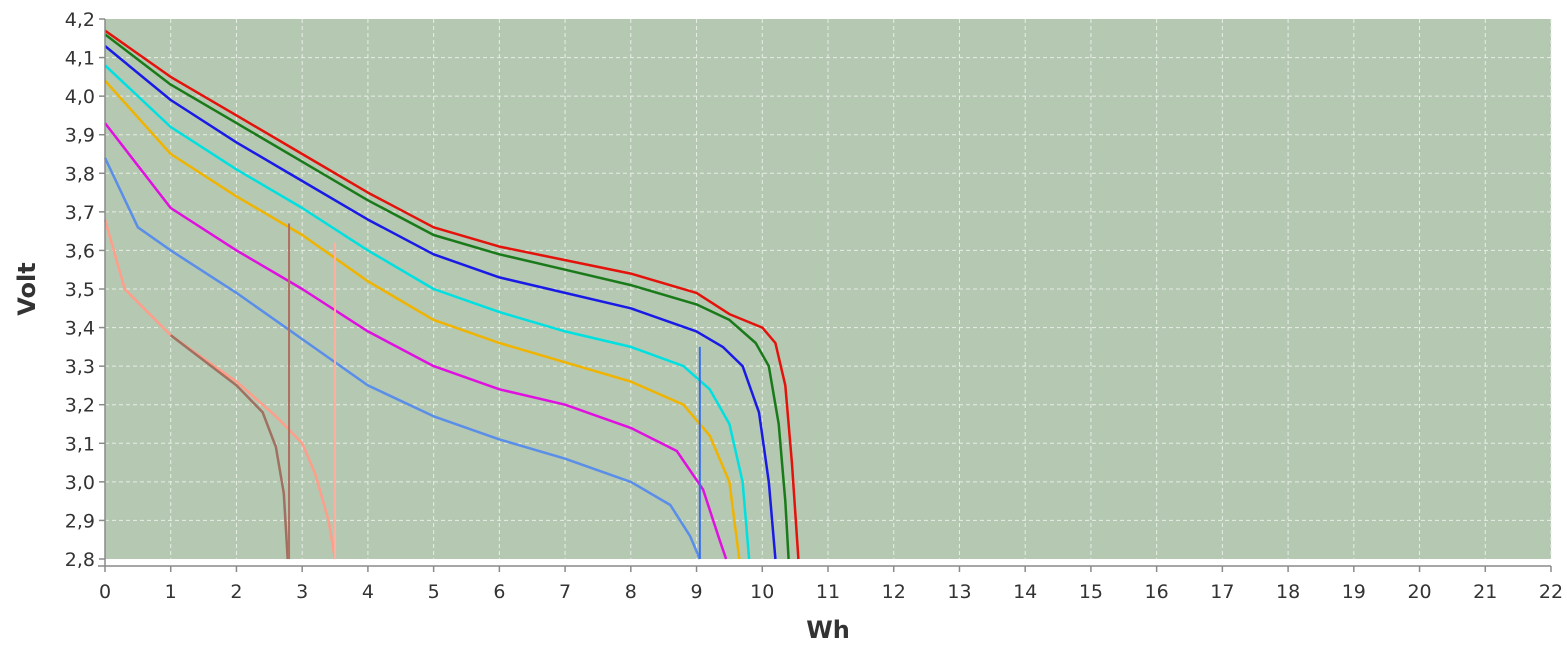  What do you see at coordinates (1025, 592) in the screenshot?
I see `x-tick-label: 14` at bounding box center [1025, 592].